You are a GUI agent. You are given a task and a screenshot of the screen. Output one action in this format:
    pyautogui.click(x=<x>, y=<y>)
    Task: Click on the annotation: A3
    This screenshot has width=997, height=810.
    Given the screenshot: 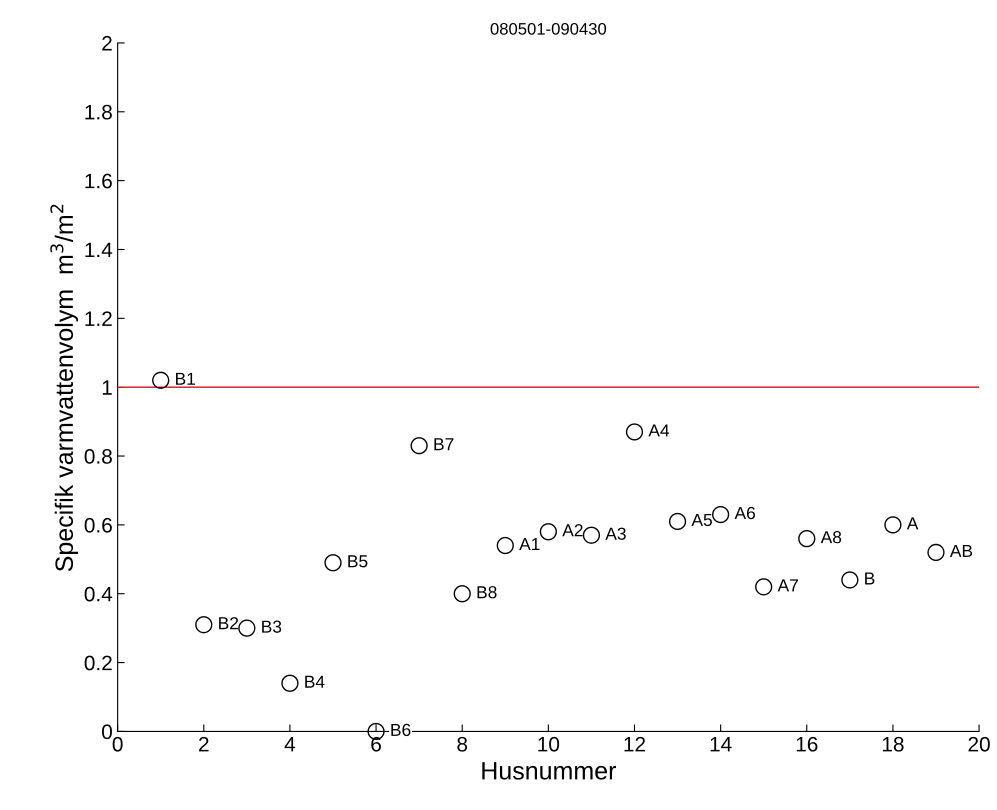 What is the action you would take?
    pyautogui.click(x=615, y=534)
    